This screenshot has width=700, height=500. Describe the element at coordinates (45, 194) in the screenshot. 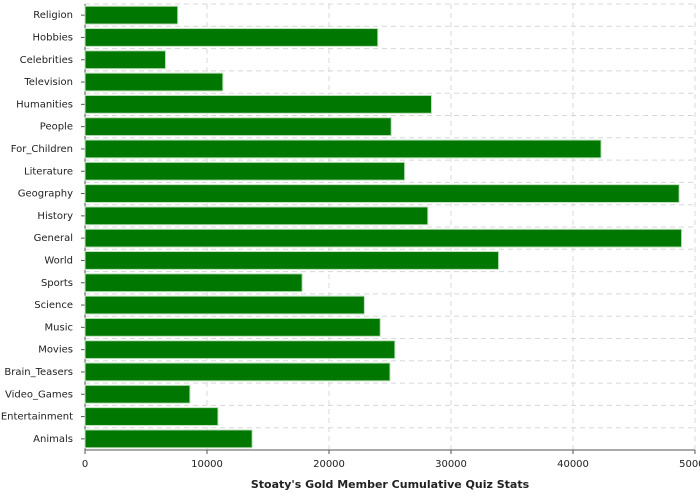

I see `y-tick-label: Geography` at that location.